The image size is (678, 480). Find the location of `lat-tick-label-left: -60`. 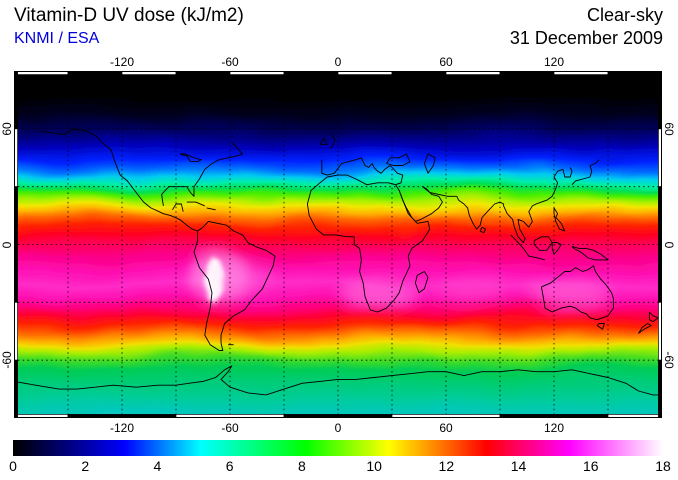

lat-tick-label-left: -60 is located at coordinates (7, 360).